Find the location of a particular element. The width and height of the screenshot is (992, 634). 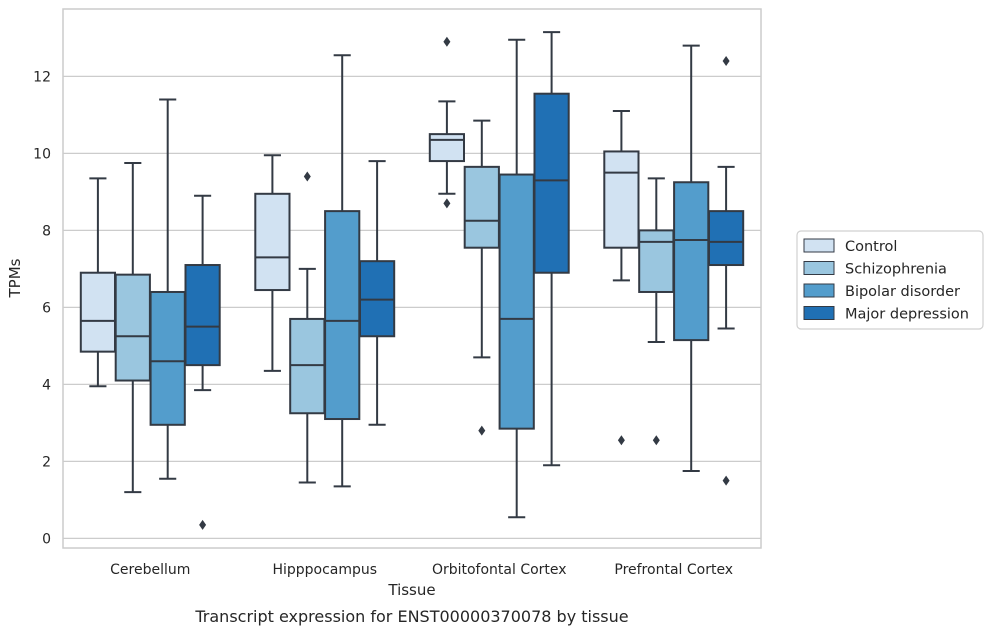

y-tick-label: 10 is located at coordinates (42, 154).